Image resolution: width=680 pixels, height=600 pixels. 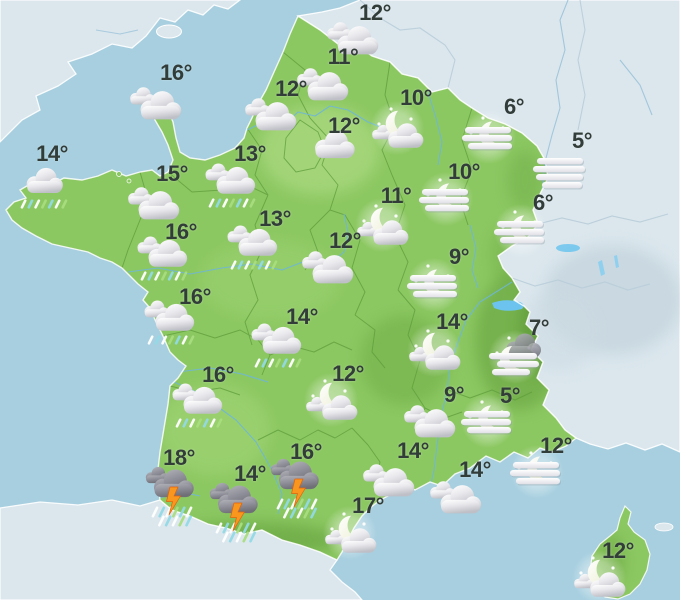 What do you see at coordinates (368, 505) in the screenshot?
I see `temperature-label: 17°` at bounding box center [368, 505].